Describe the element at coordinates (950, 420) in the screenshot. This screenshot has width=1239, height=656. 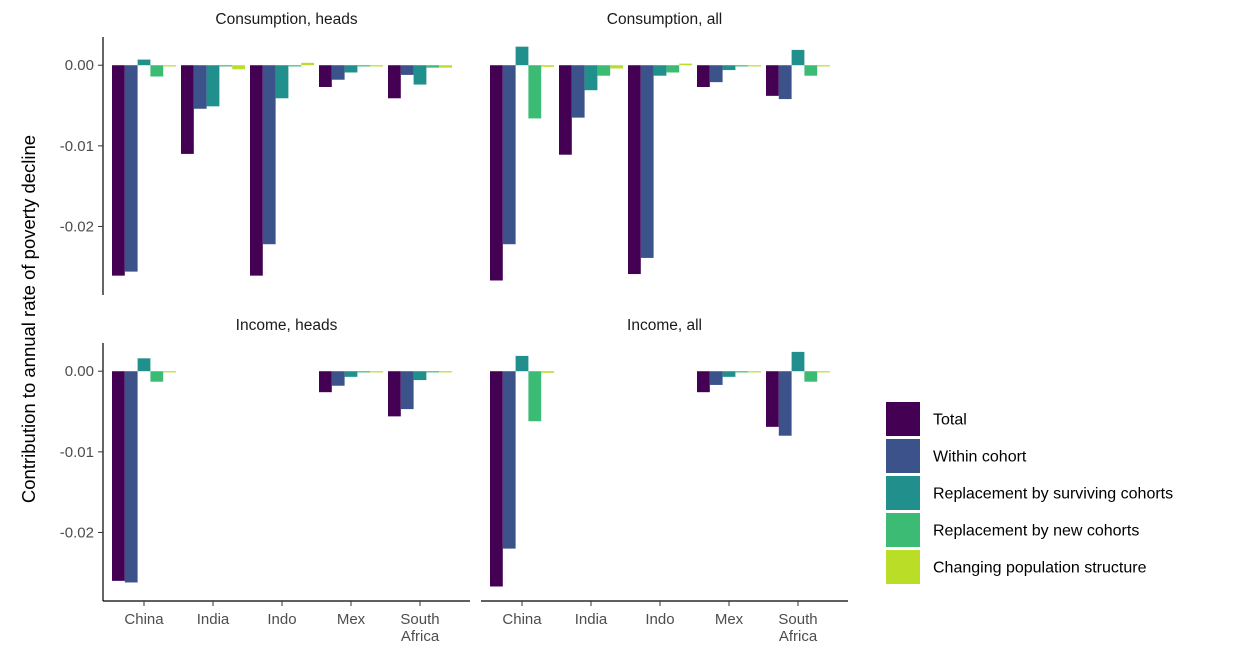
I see `legend-label: Total` at that location.